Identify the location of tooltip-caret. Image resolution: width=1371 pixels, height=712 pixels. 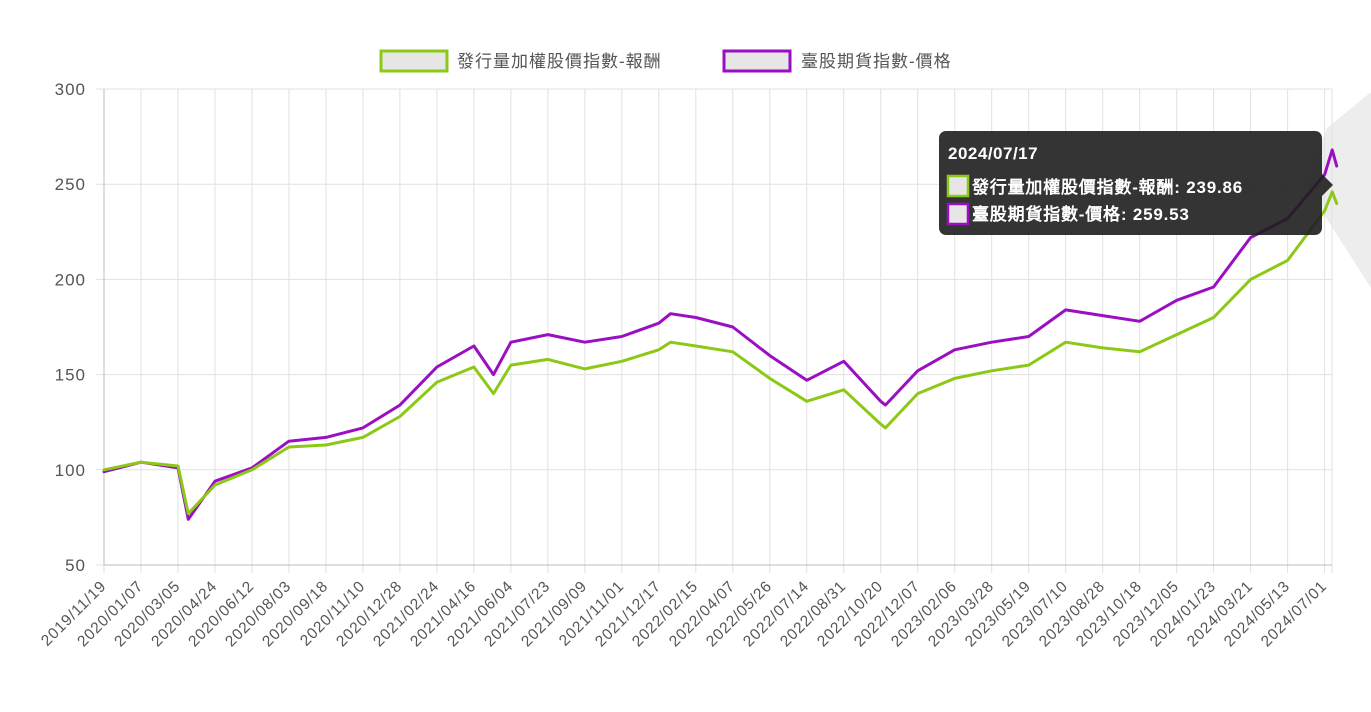
(1327, 185).